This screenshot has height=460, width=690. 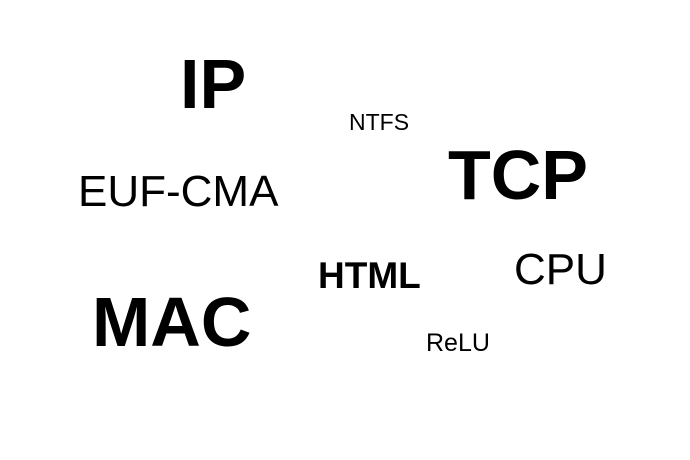 I want to click on word-euf-cma: EUF-CMA, so click(x=178, y=191).